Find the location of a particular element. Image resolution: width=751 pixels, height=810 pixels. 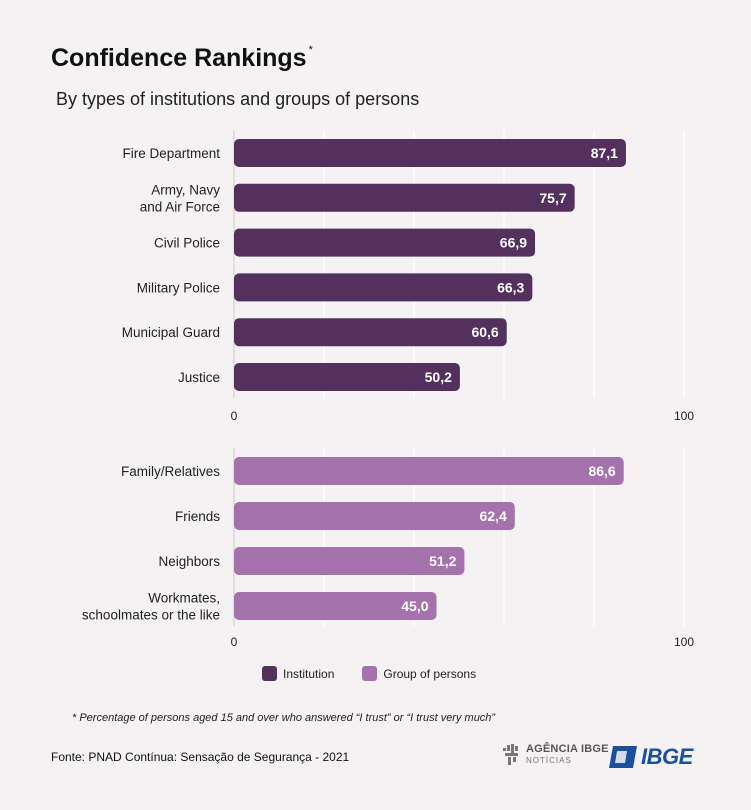

legend-item-institution: Institution is located at coordinates (298, 673).